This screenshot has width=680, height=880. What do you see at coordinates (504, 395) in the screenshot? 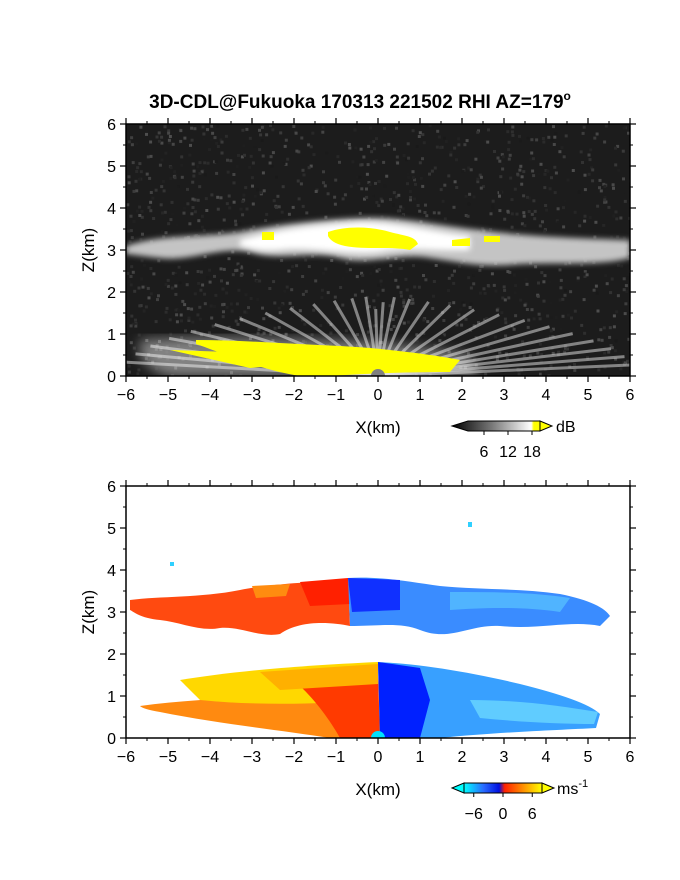
I see `x-tick-label: 3` at bounding box center [504, 395].